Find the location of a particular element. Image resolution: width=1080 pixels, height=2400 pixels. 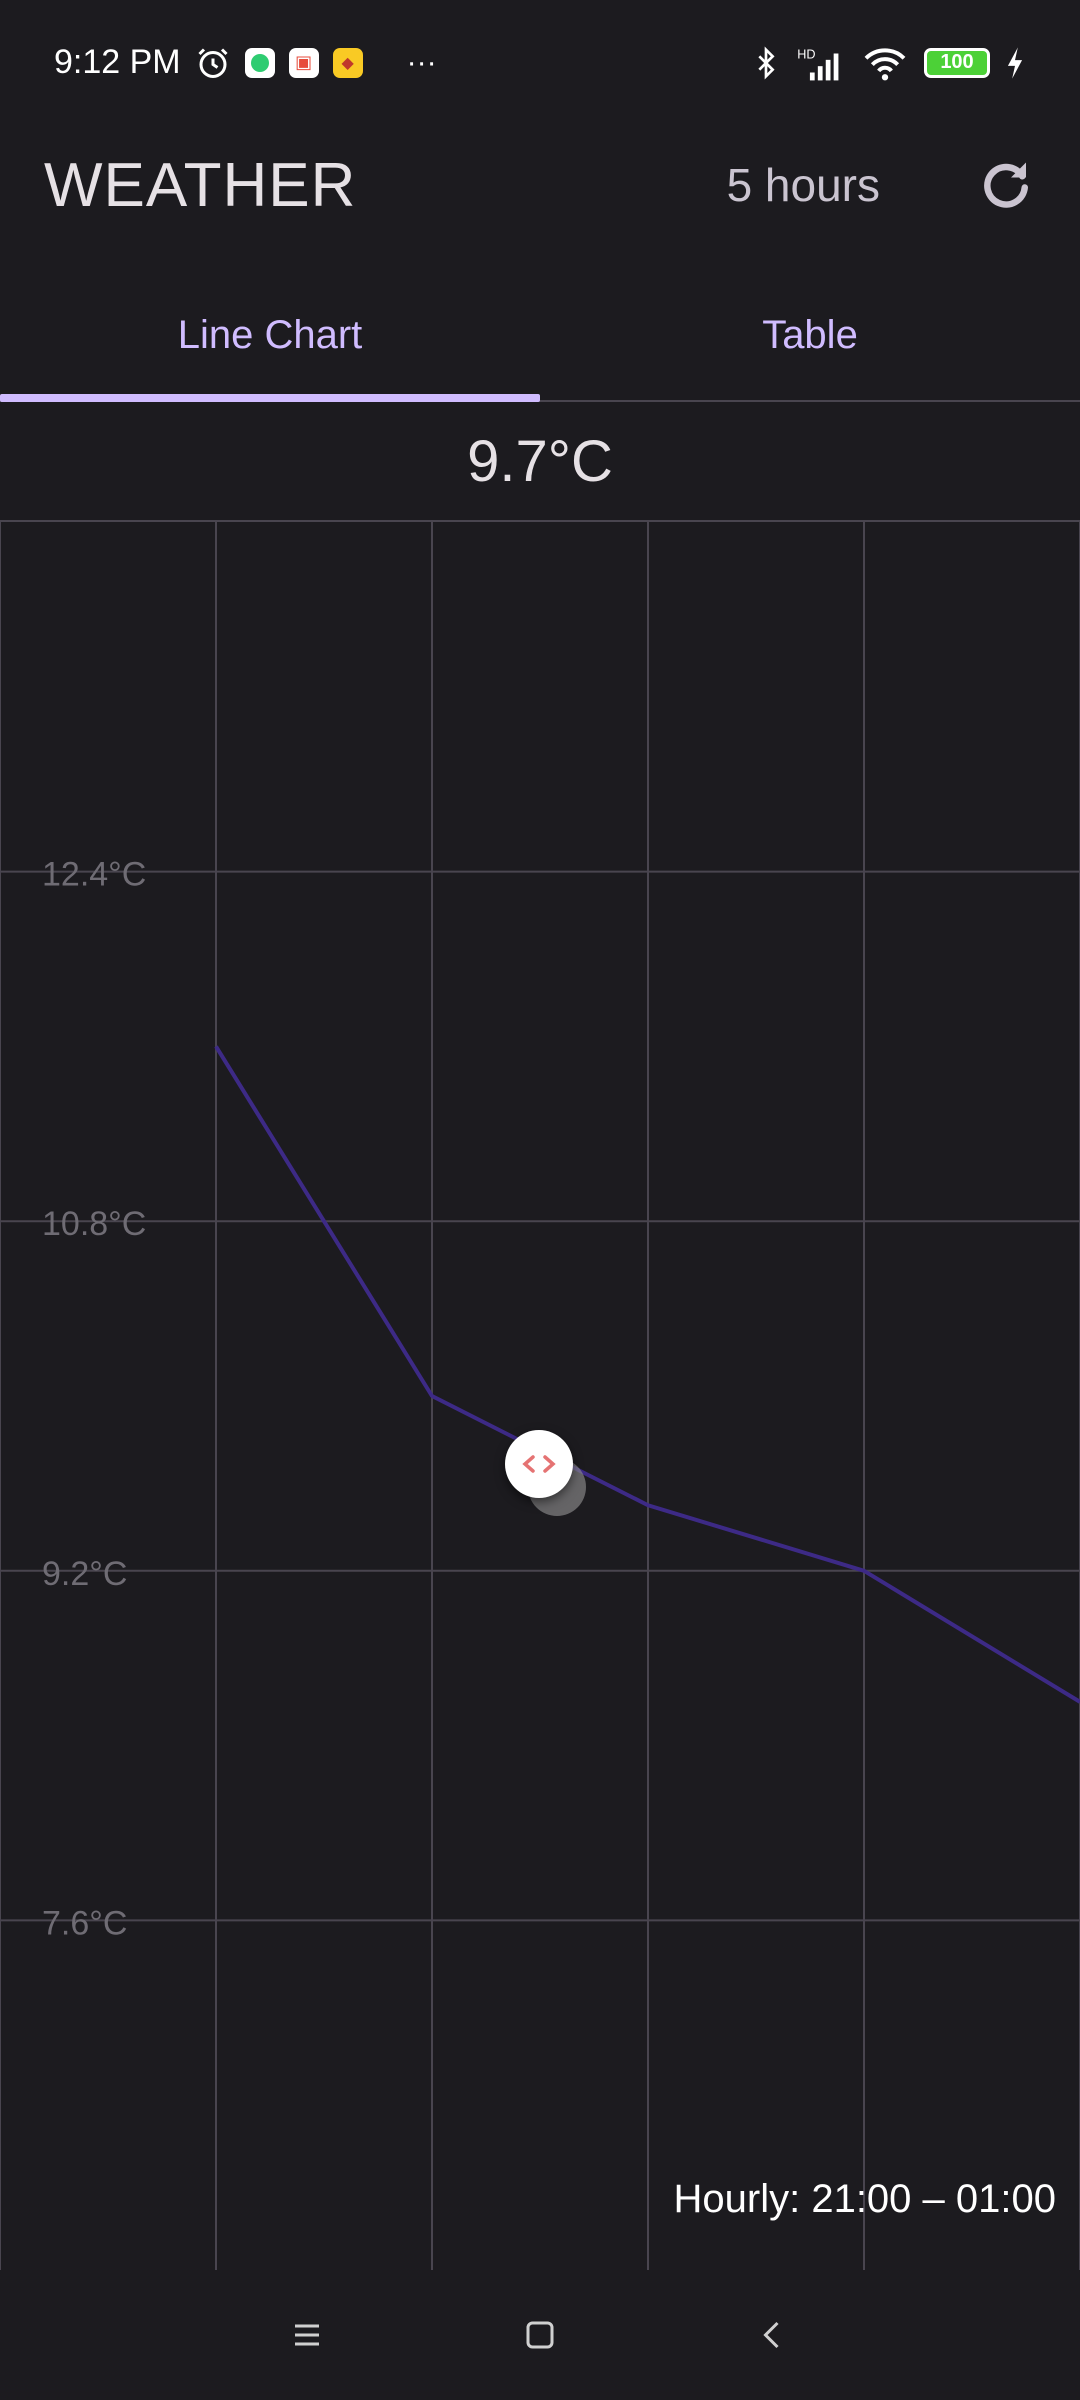

system-nav-bar is located at coordinates (540, 2335).